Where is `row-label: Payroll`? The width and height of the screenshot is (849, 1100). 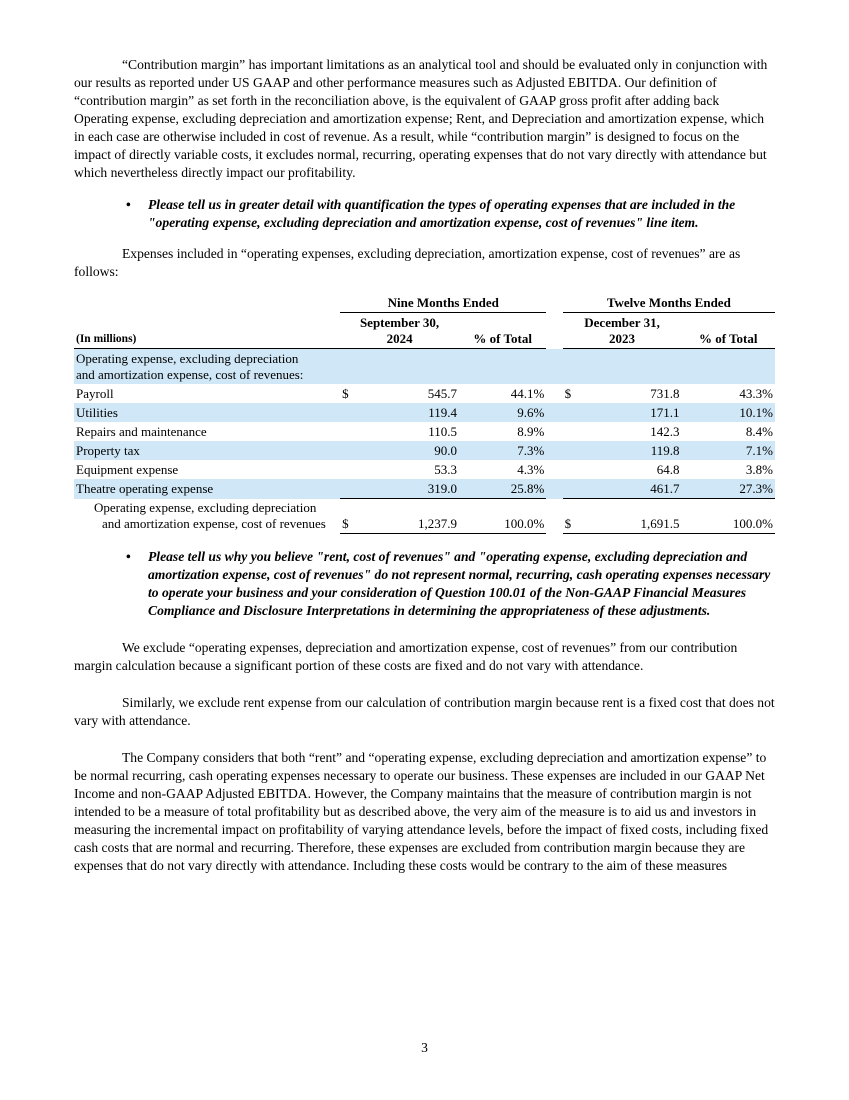 row-label: Payroll is located at coordinates (95, 393).